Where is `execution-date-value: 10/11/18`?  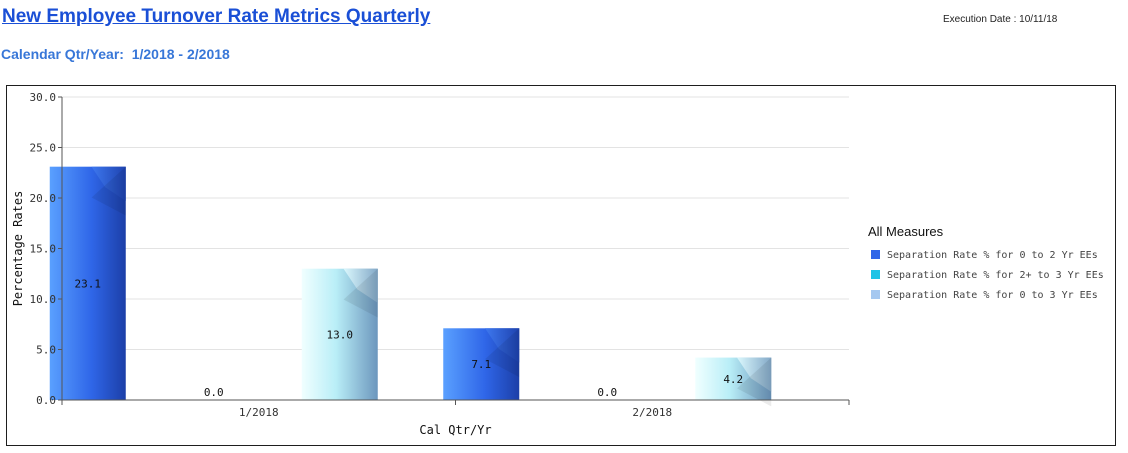 execution-date-value: 10/11/18 is located at coordinates (1038, 19).